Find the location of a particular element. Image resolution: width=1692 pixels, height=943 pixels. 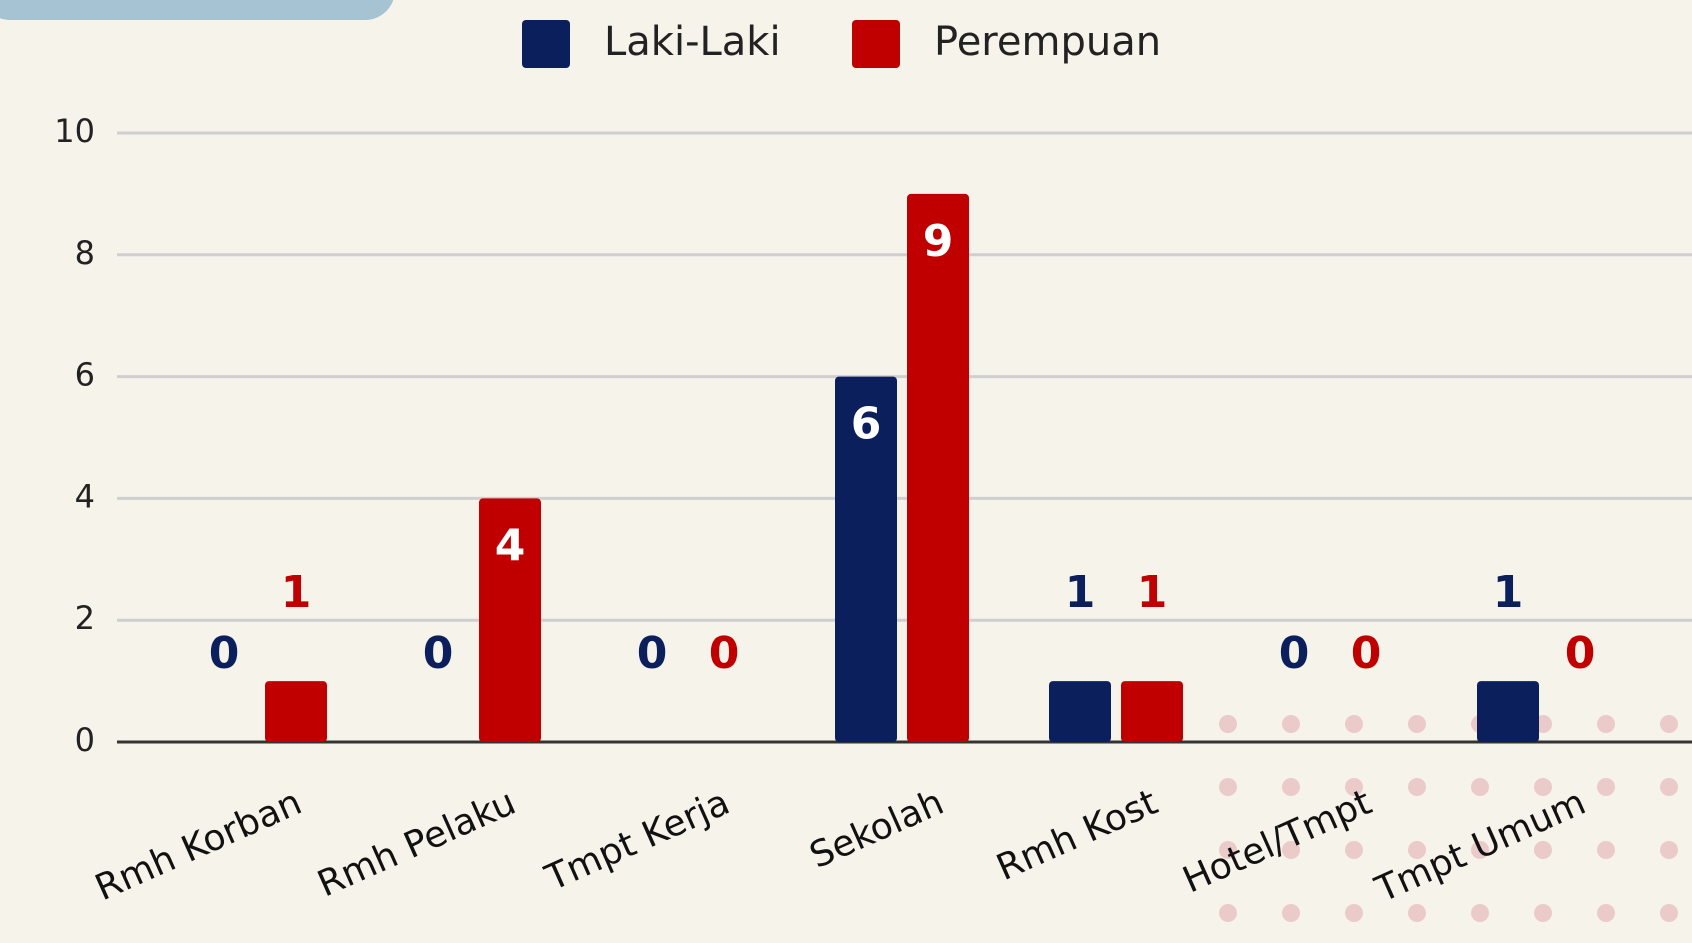

dot-pattern is located at coordinates (1446, 811).